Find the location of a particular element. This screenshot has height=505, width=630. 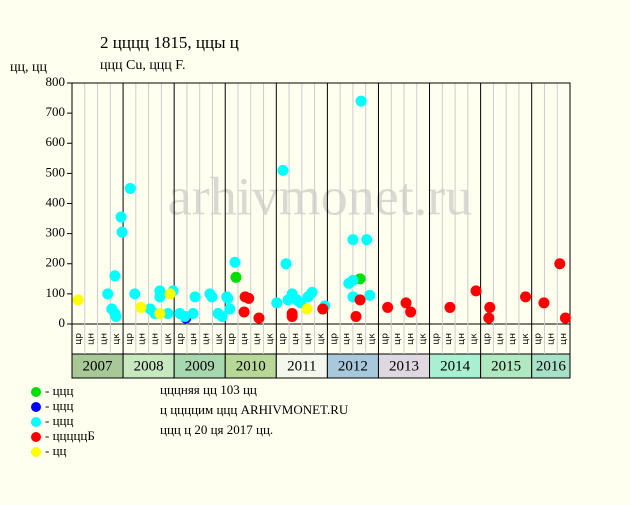

year-label: 2011 is located at coordinates (301, 366).